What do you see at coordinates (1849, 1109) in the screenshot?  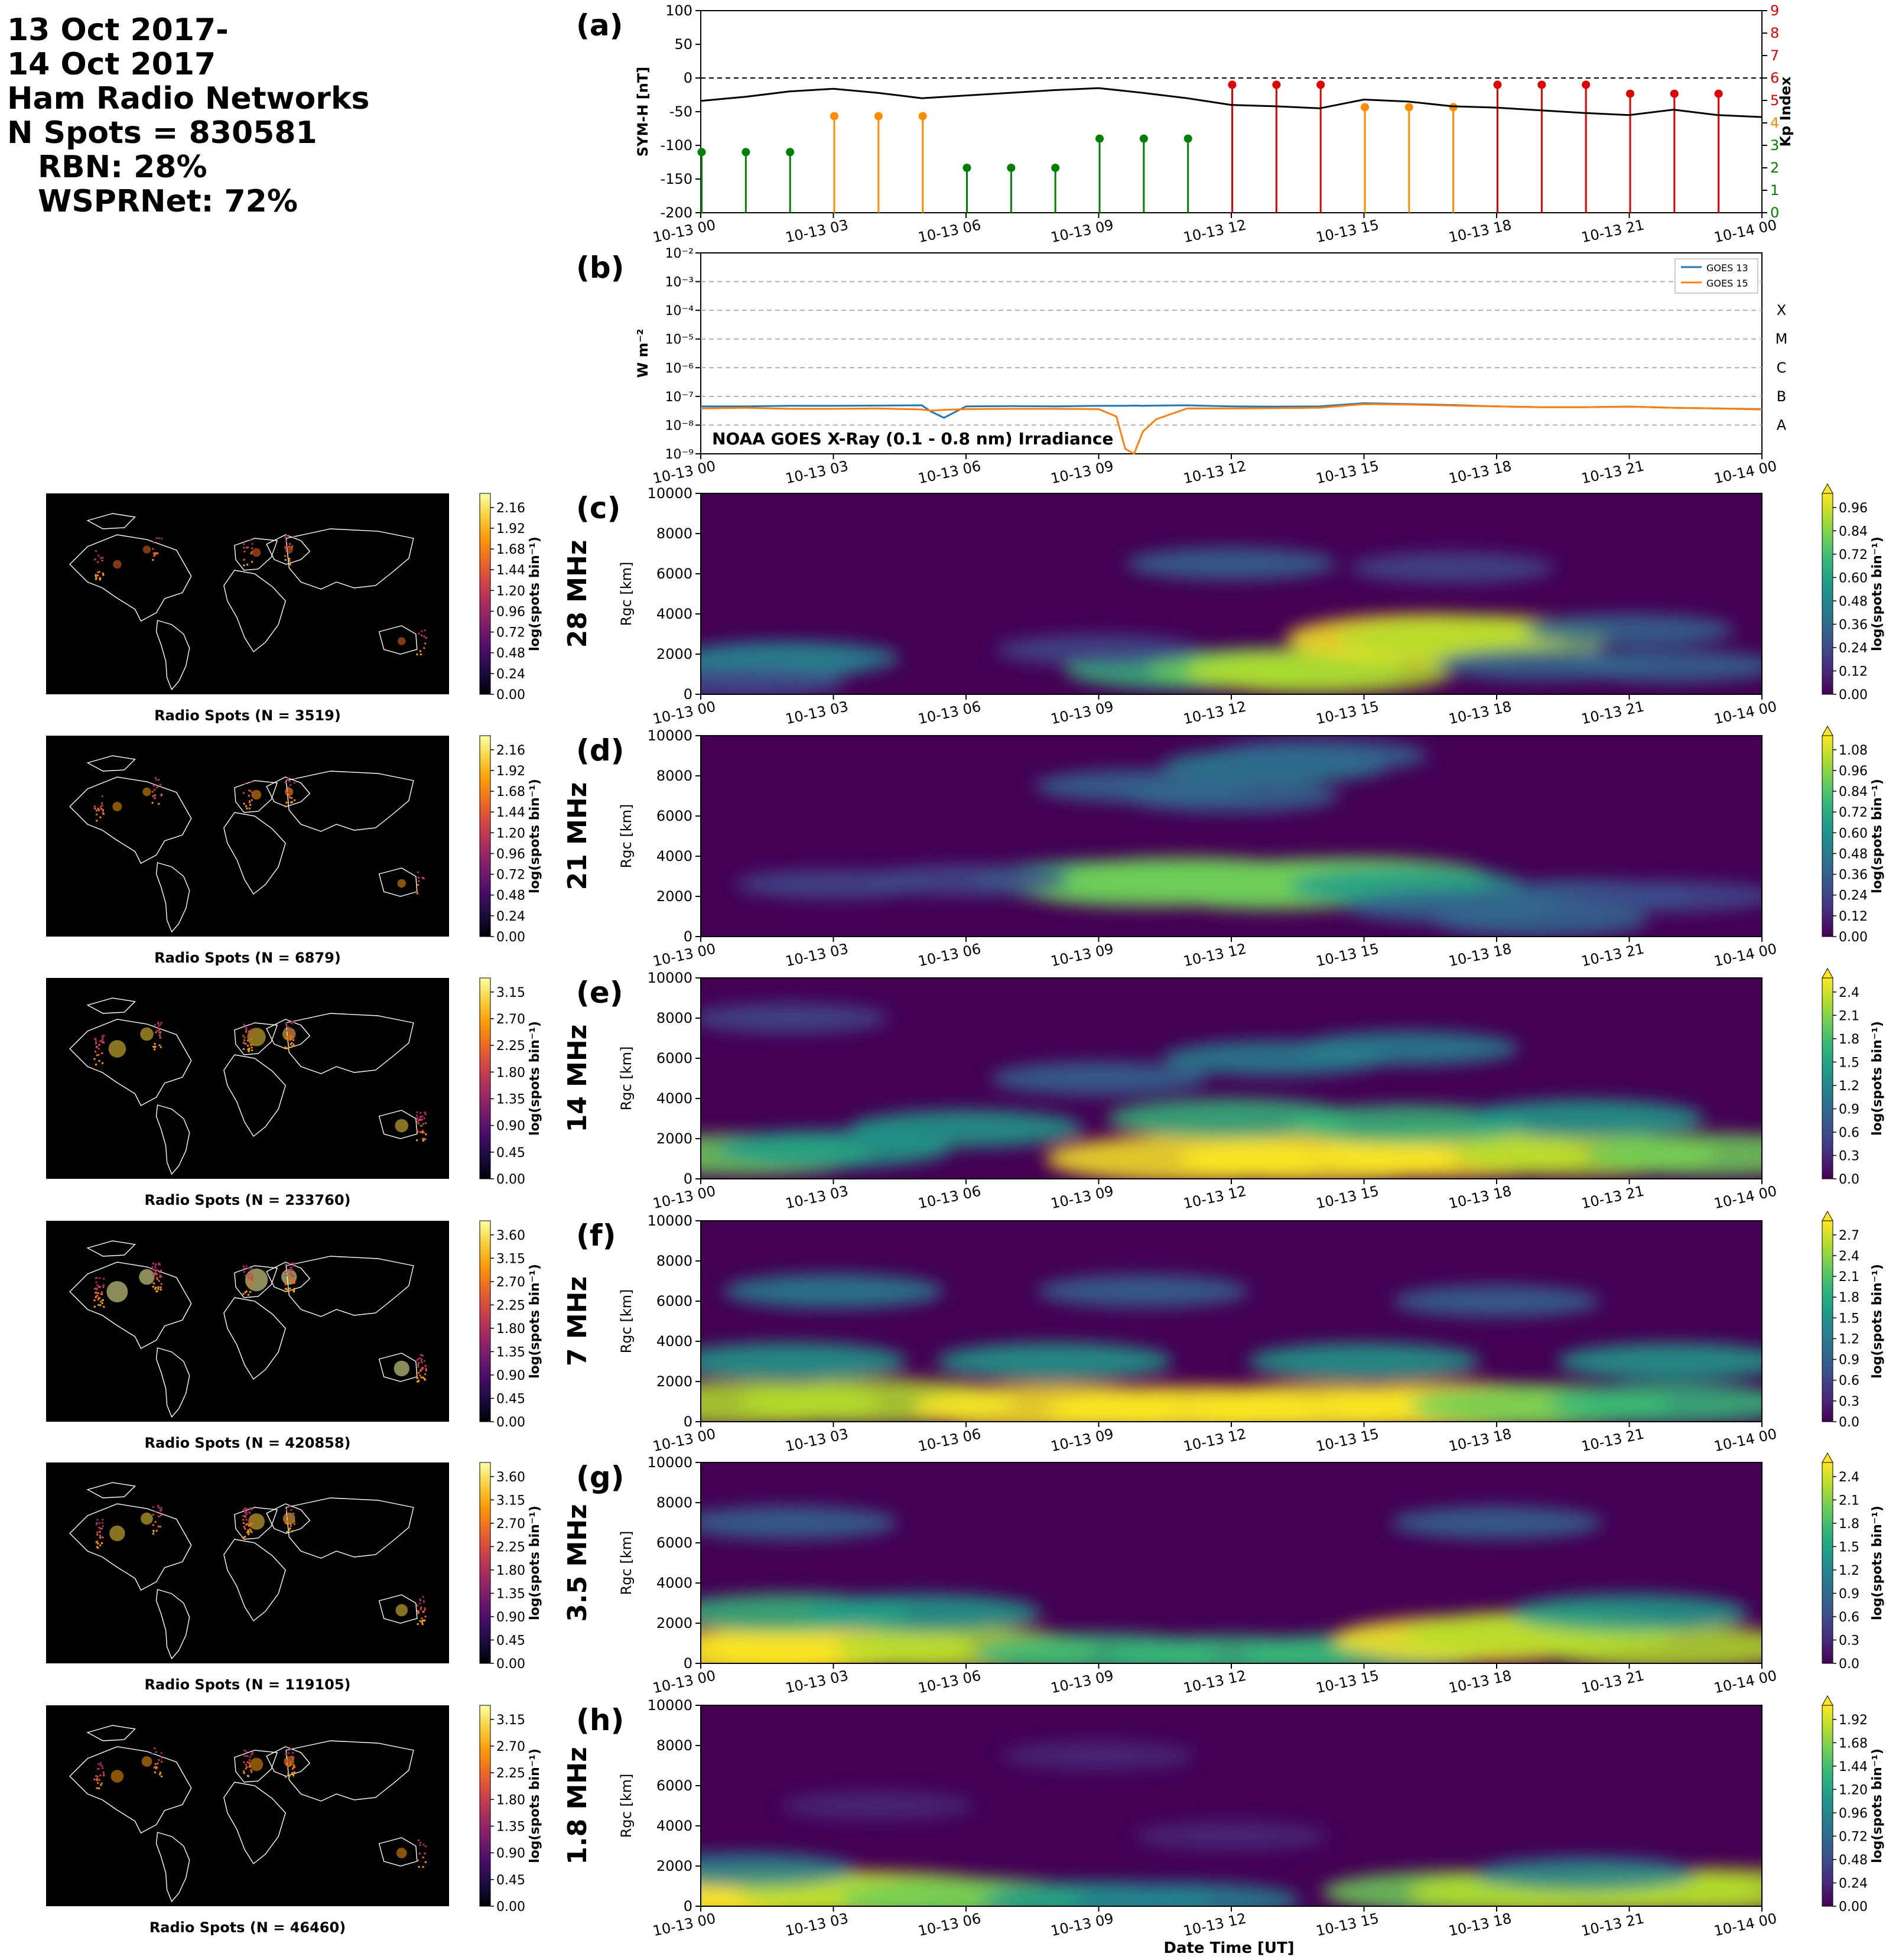 I see `heatmap-colorbar-tick-label: 0.9` at bounding box center [1849, 1109].